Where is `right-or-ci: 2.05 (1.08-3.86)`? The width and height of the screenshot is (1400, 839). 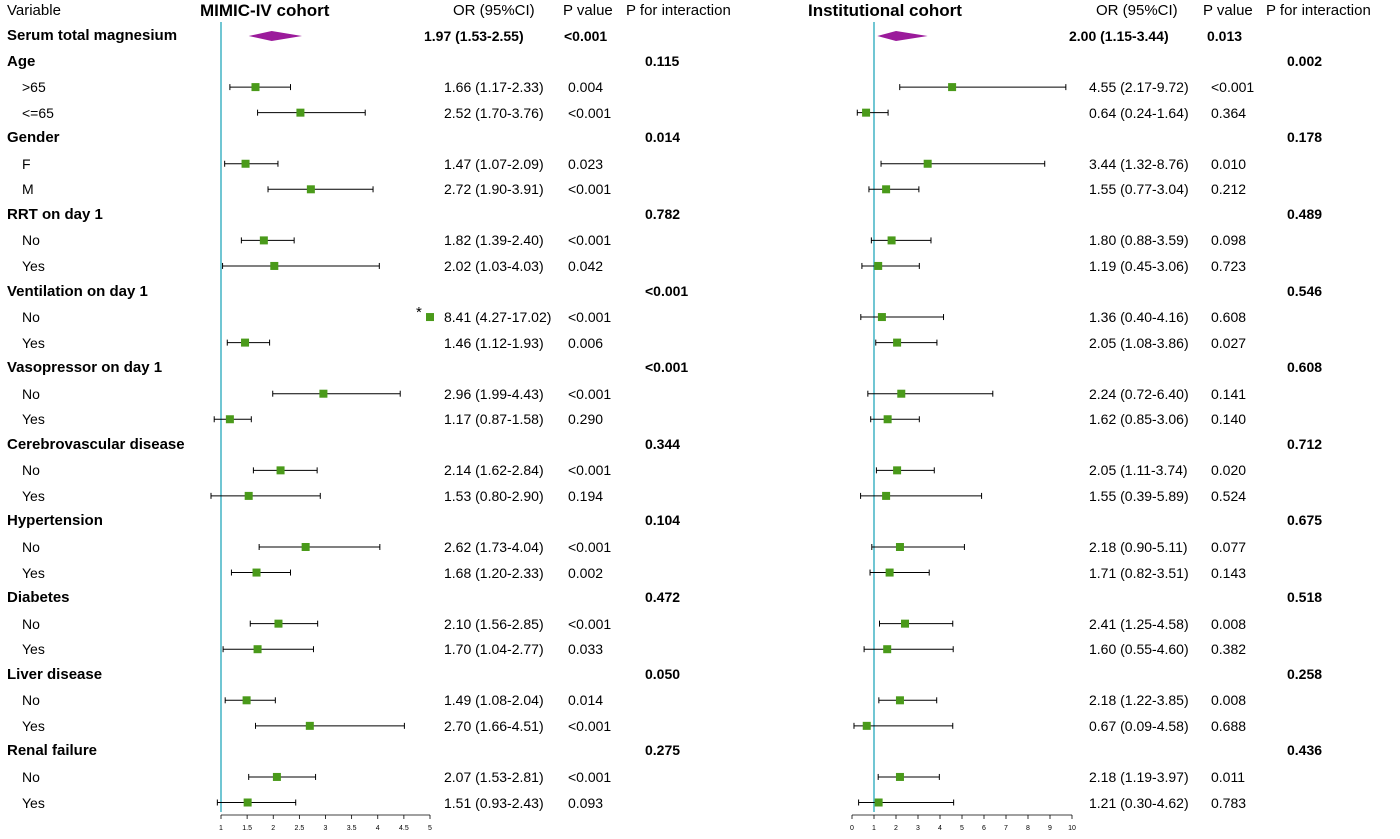
right-or-ci: 2.05 (1.08-3.86) is located at coordinates (1139, 342).